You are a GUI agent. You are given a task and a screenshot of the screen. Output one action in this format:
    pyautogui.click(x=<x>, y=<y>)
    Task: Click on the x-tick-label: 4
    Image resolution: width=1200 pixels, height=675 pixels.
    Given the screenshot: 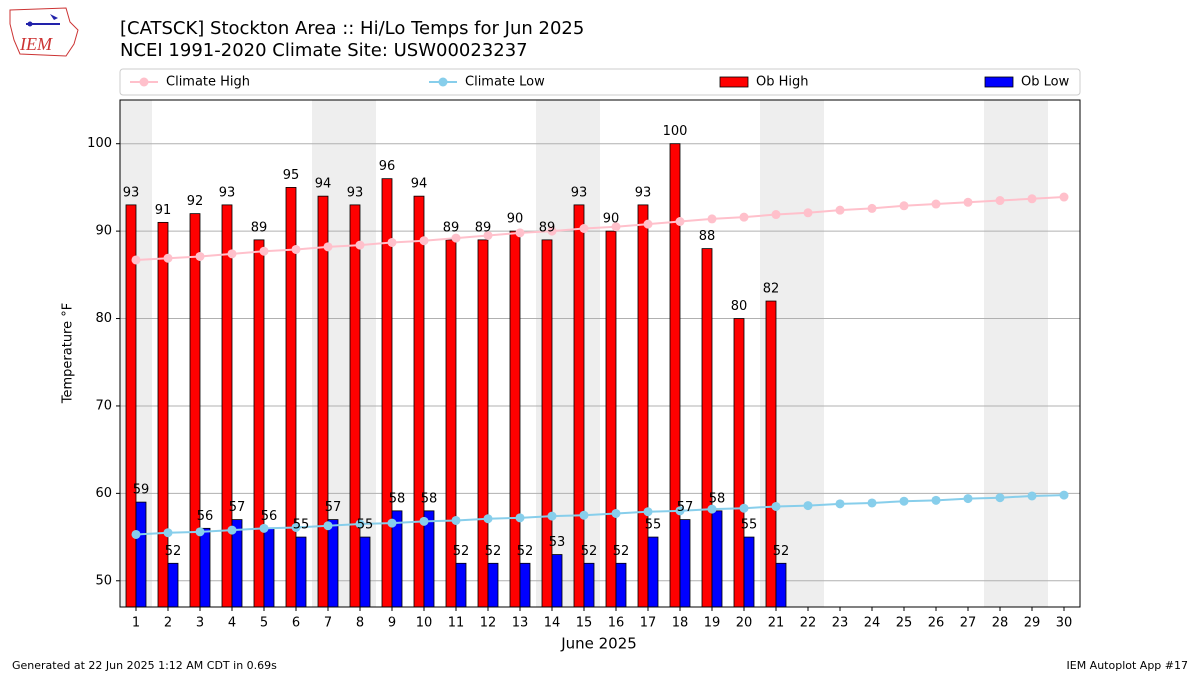 What is the action you would take?
    pyautogui.click(x=232, y=623)
    